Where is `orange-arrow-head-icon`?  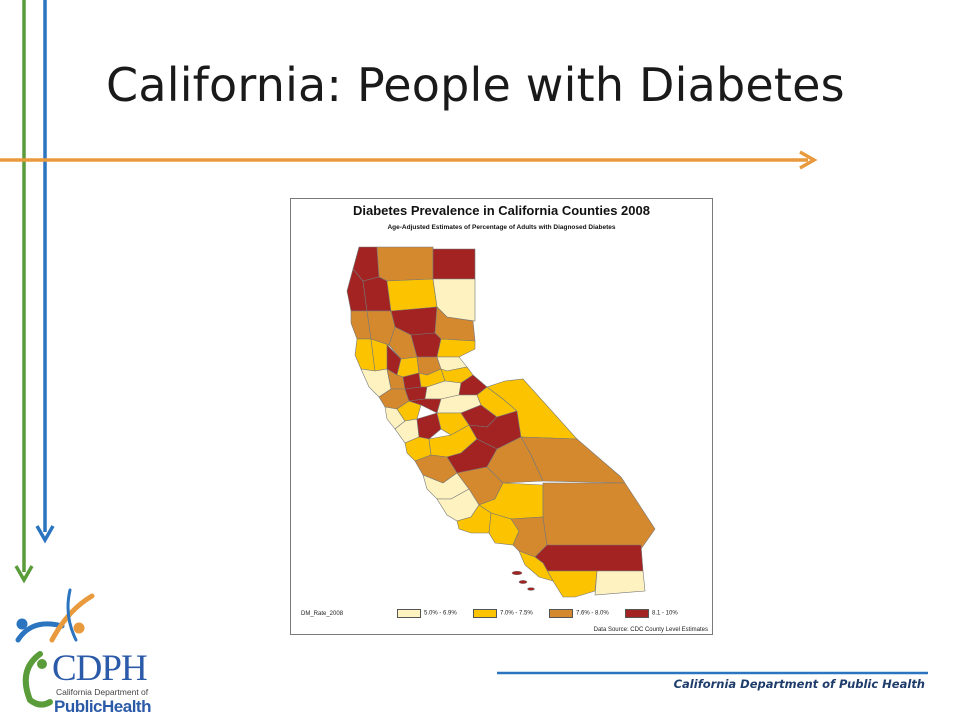
orange-arrow-head-icon is located at coordinates (808, 160).